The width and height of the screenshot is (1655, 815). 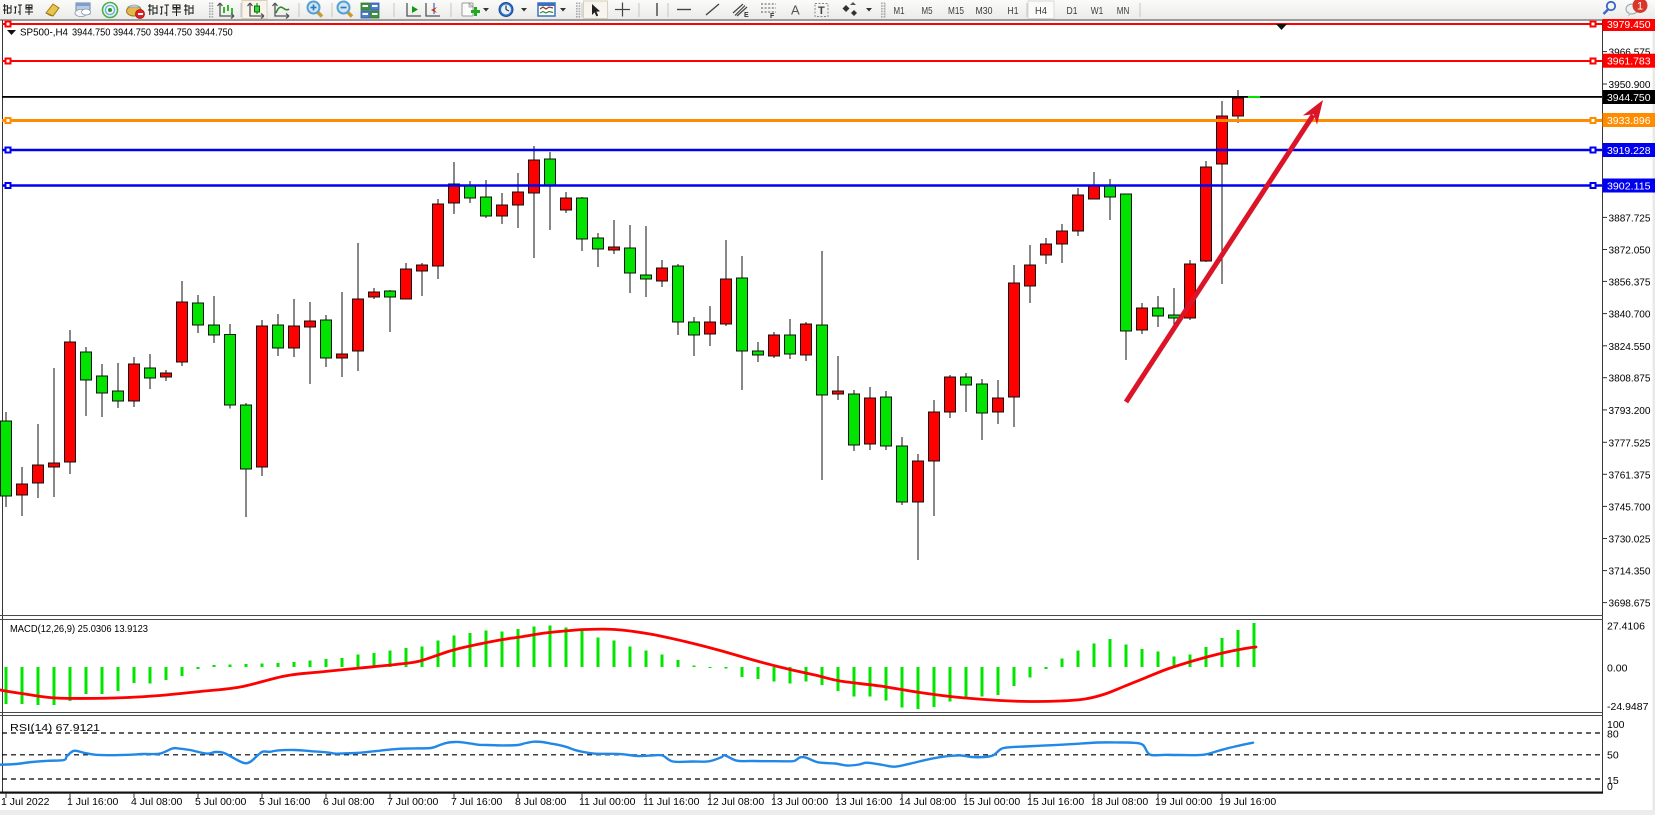 What do you see at coordinates (735, 802) in the screenshot?
I see `svg-text: 12 Jul 08:00` at bounding box center [735, 802].